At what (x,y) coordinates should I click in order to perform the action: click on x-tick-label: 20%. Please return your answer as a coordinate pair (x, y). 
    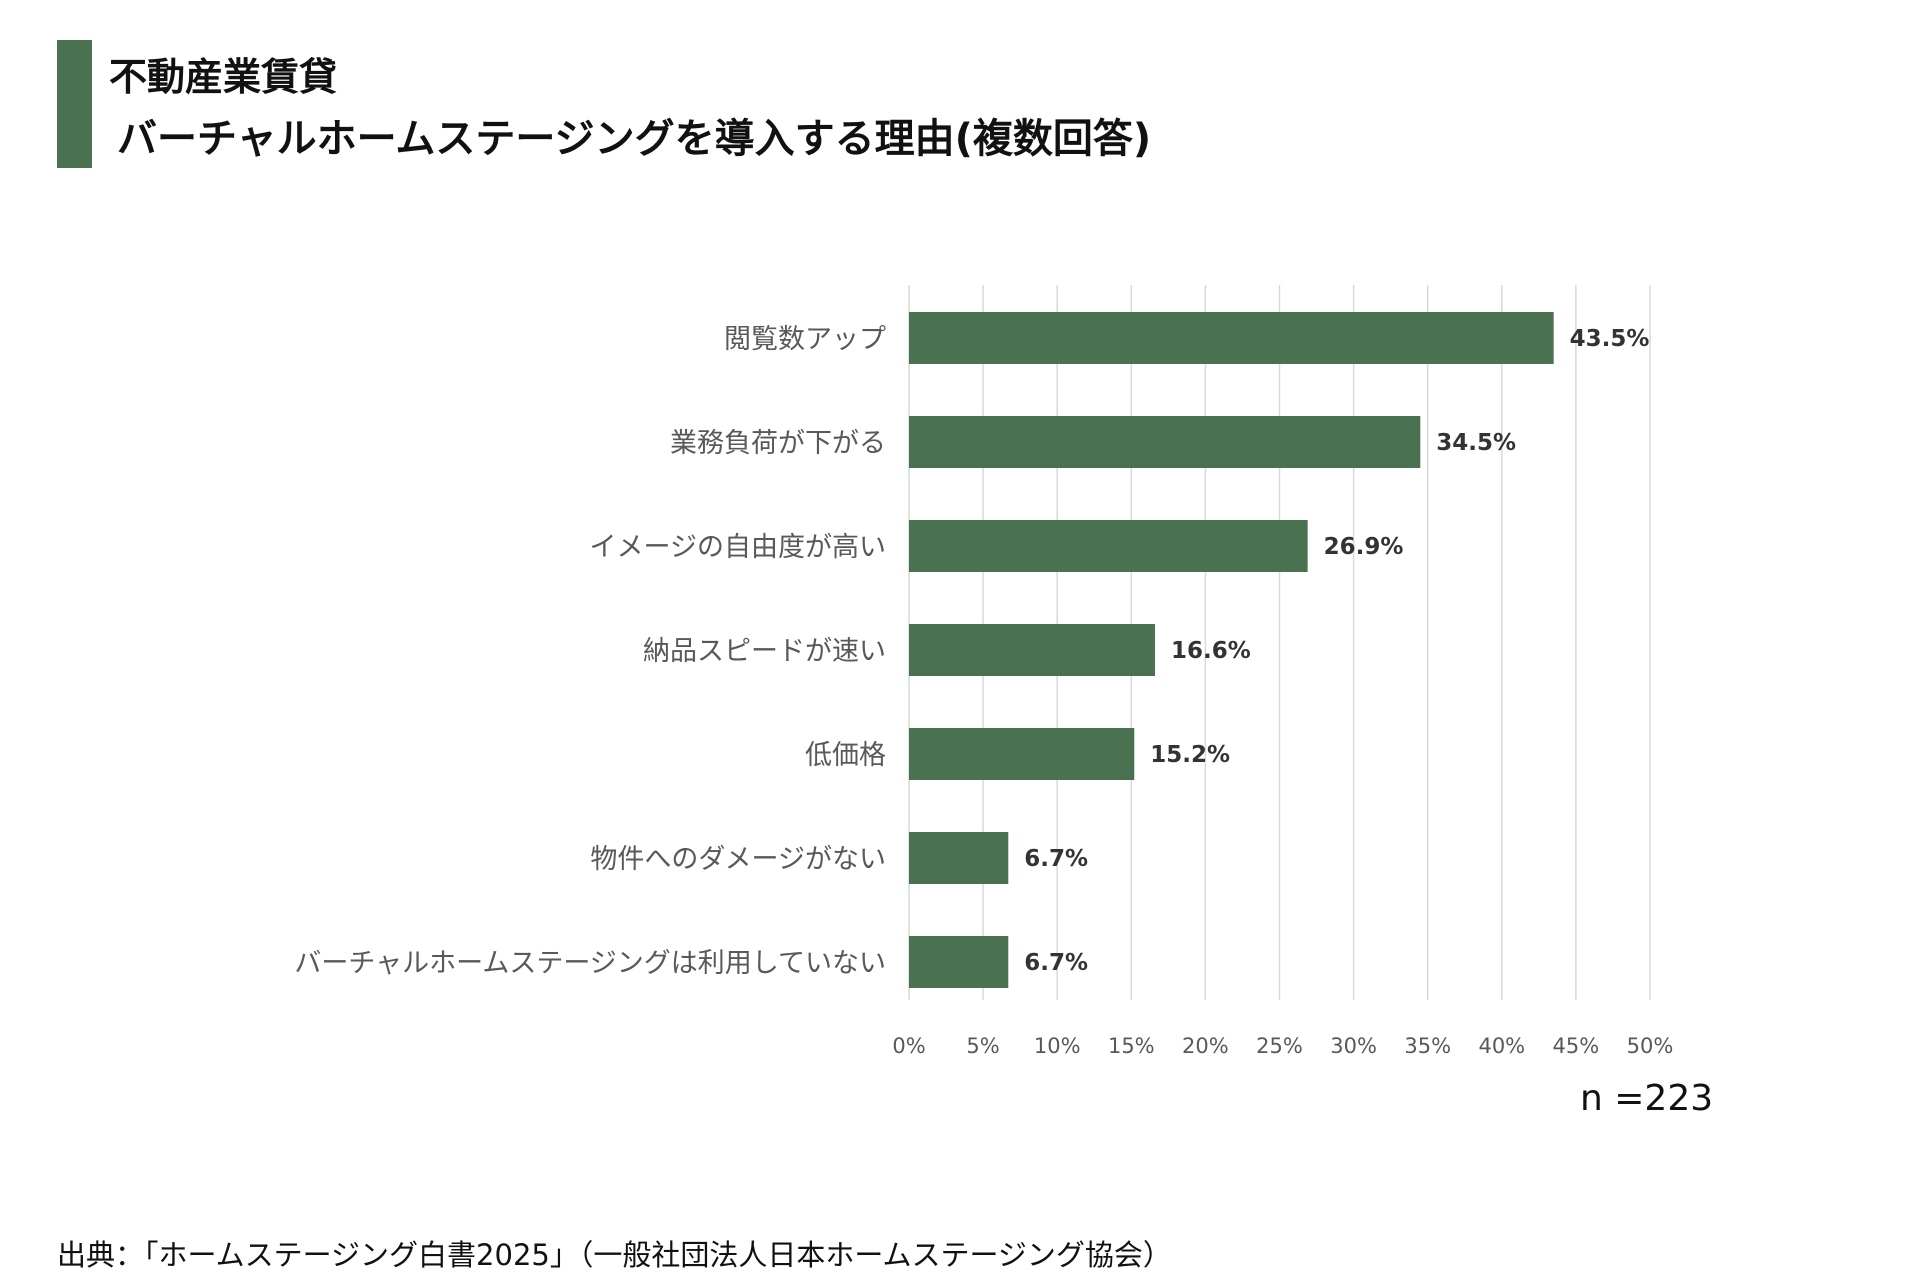
    Looking at the image, I should click on (1205, 1046).